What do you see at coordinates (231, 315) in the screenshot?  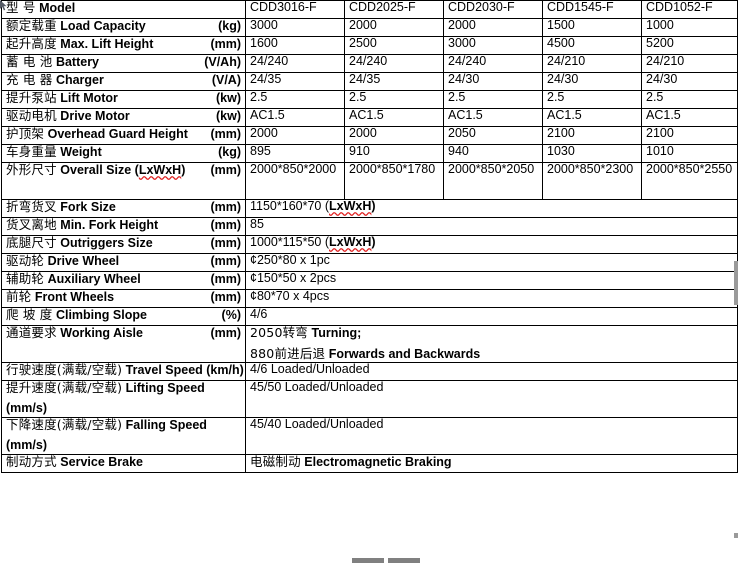 I see `row-unit: (%)` at bounding box center [231, 315].